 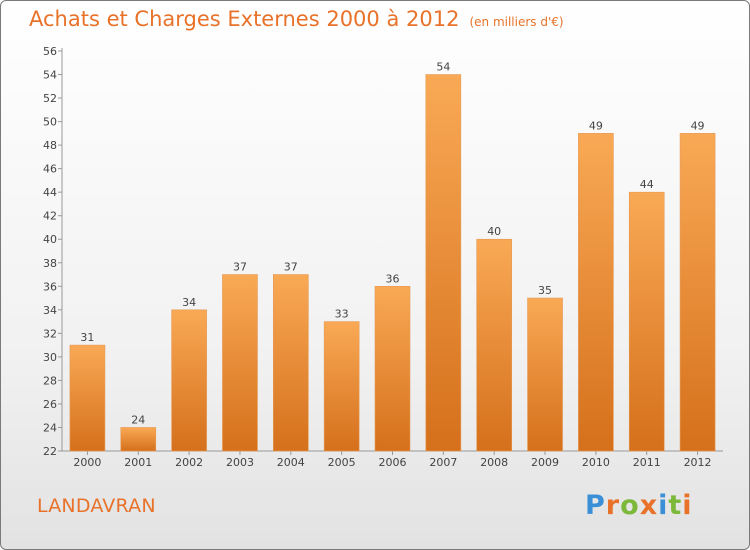 I want to click on chart-title: Achats et Charges Externes 2000 à 2012, so click(x=244, y=19).